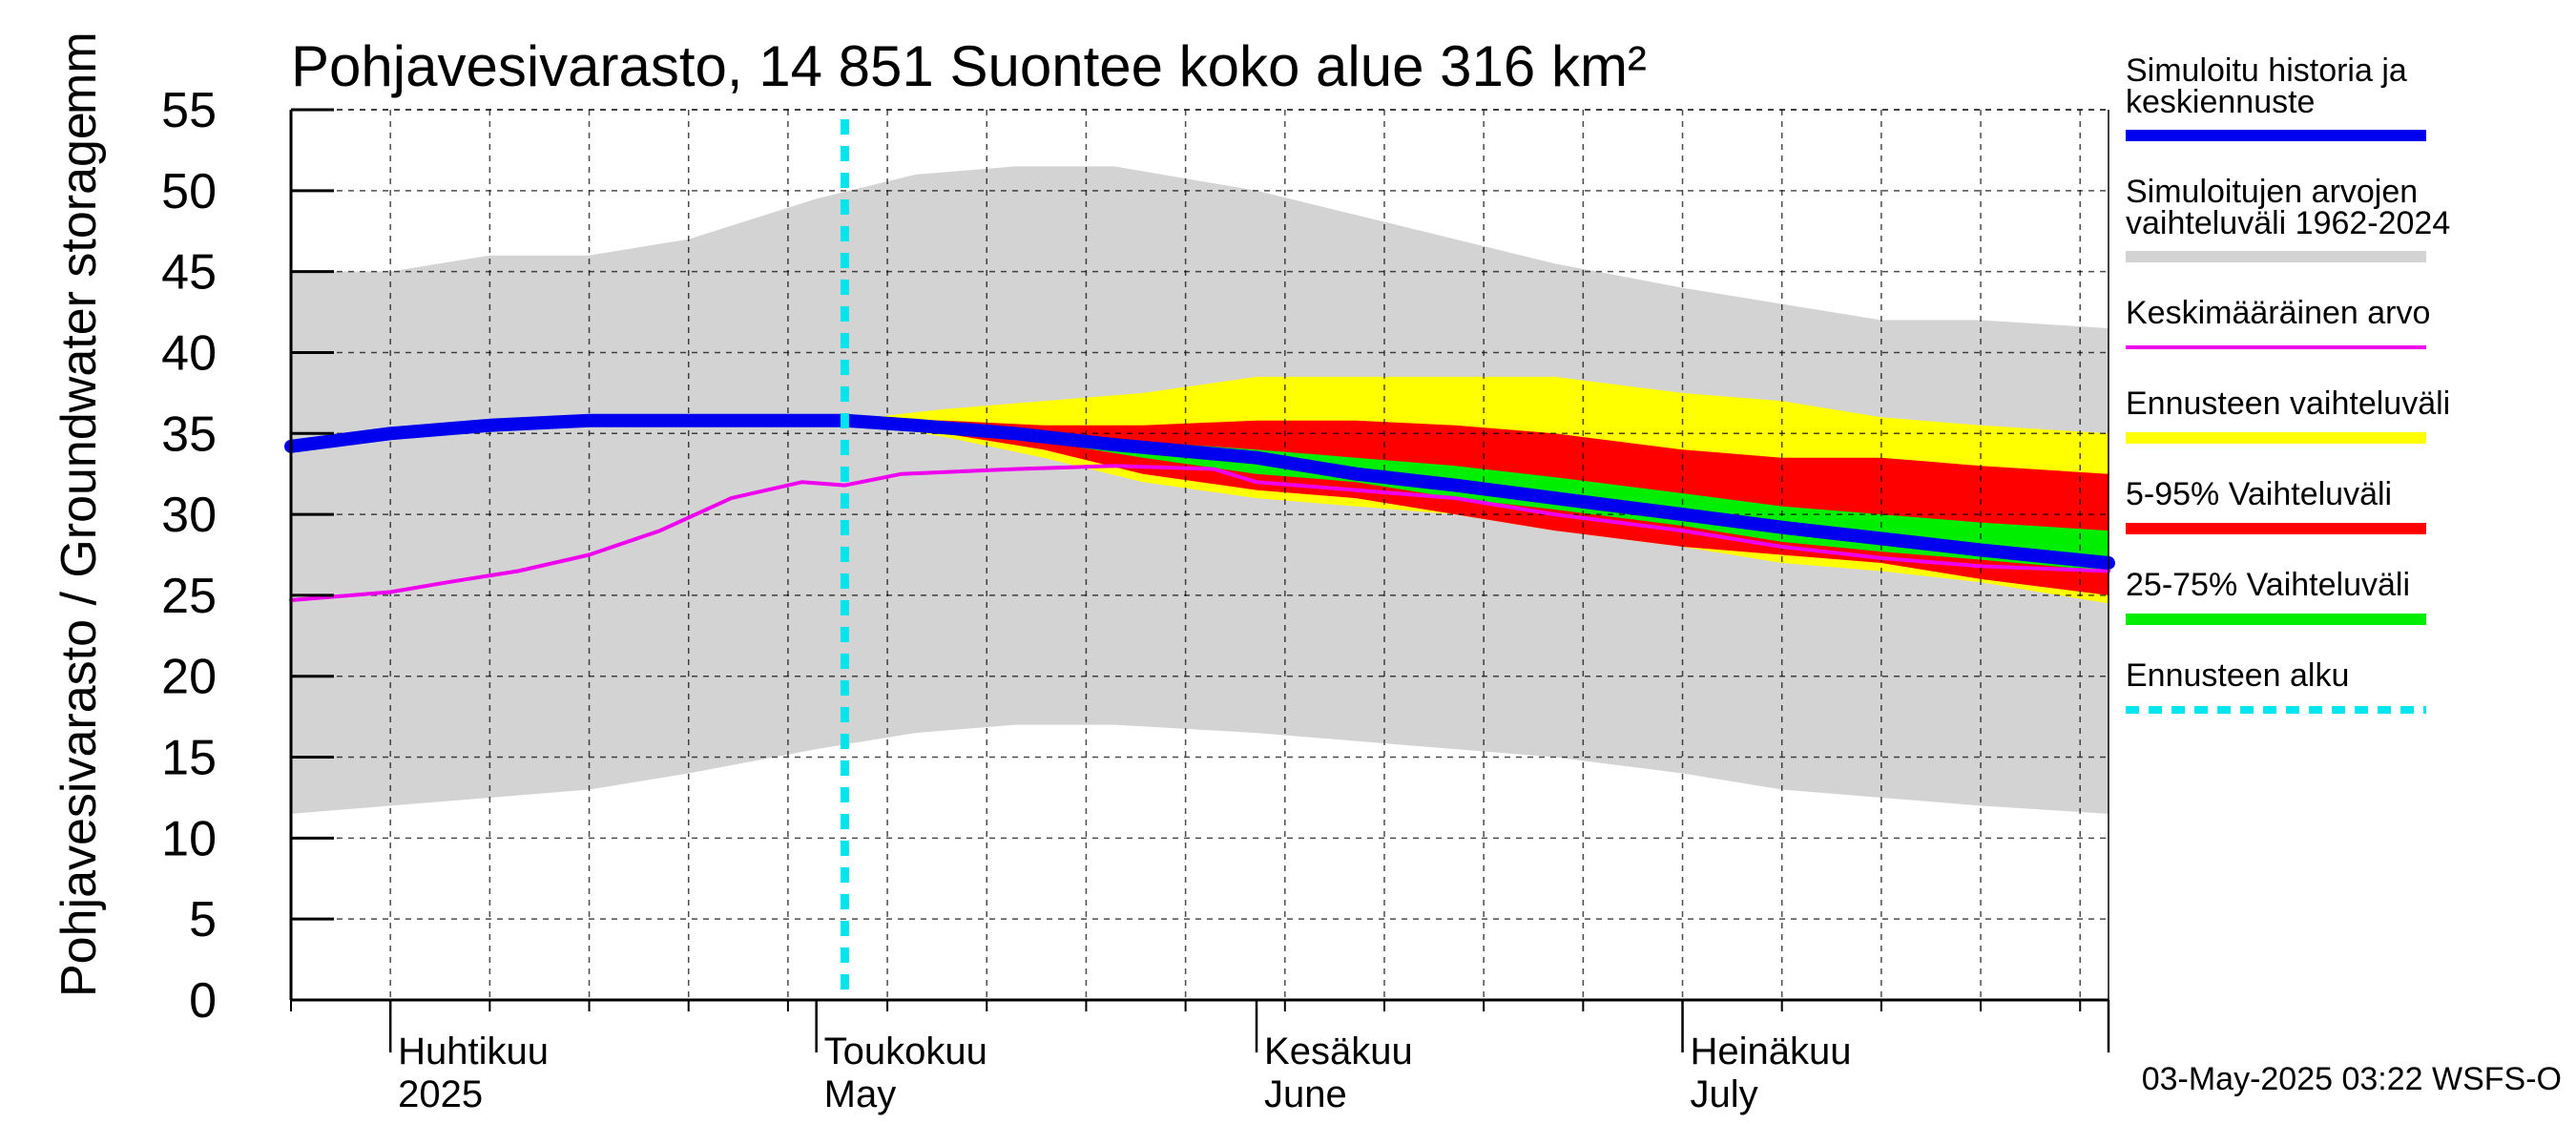  I want to click on y-tick-label: 45, so click(189, 273).